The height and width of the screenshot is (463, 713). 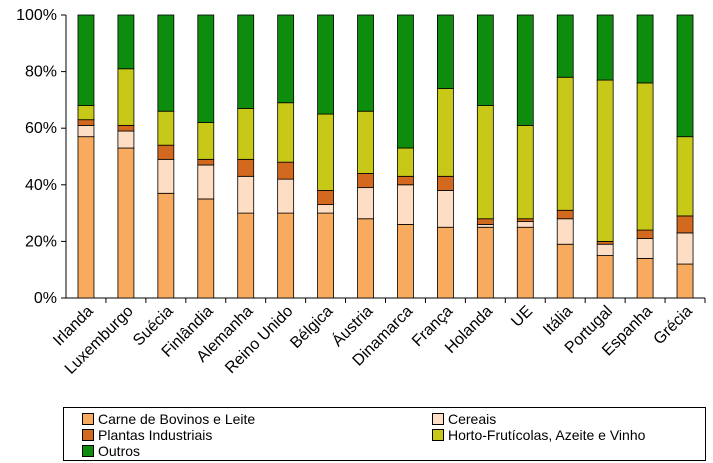 I want to click on legend-item-outros: Outros, so click(x=111, y=451).